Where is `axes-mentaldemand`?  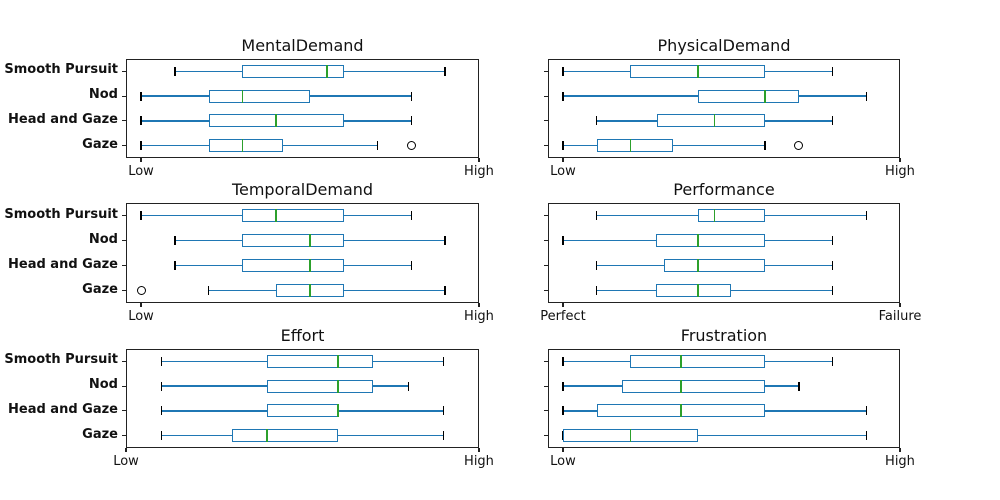
axes-mentaldemand is located at coordinates (302, 108).